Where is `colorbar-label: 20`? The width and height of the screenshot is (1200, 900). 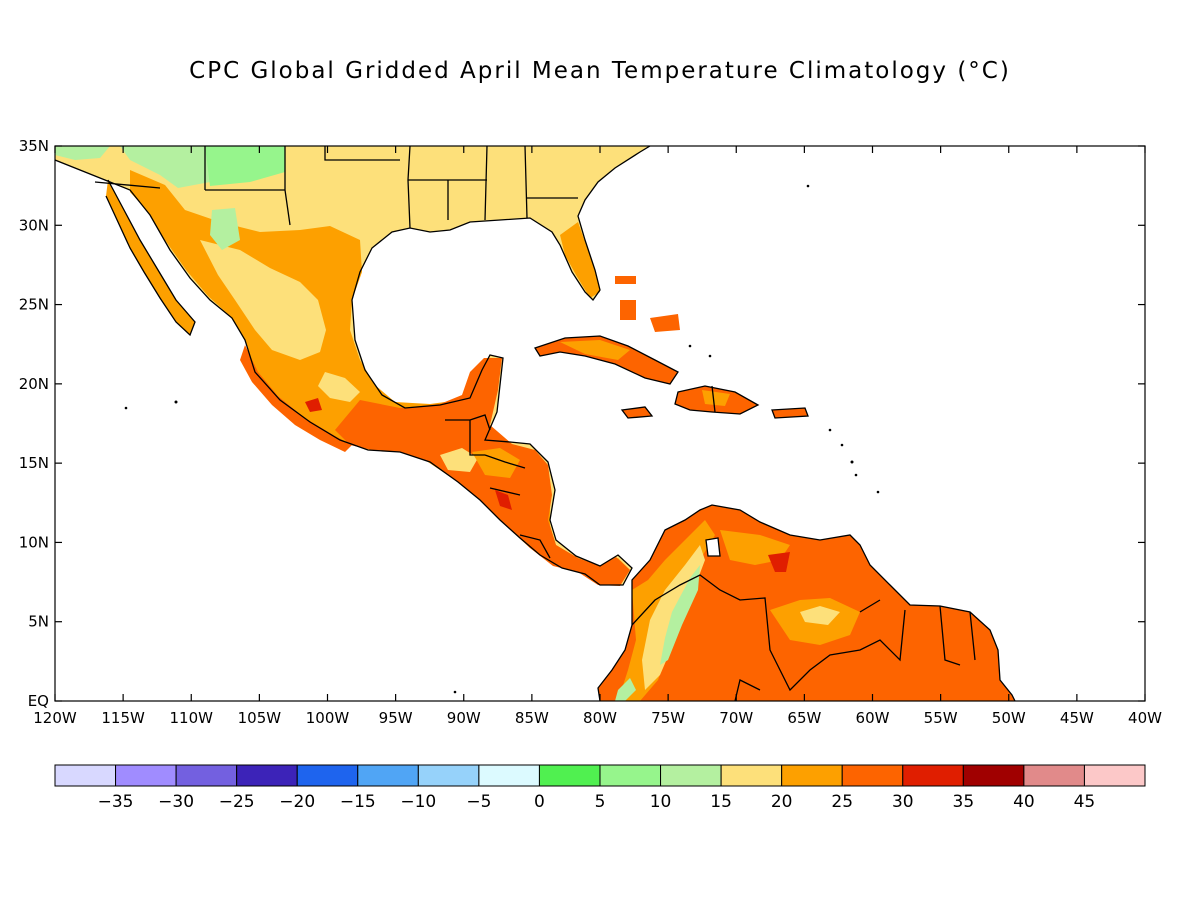 colorbar-label: 20 is located at coordinates (782, 802).